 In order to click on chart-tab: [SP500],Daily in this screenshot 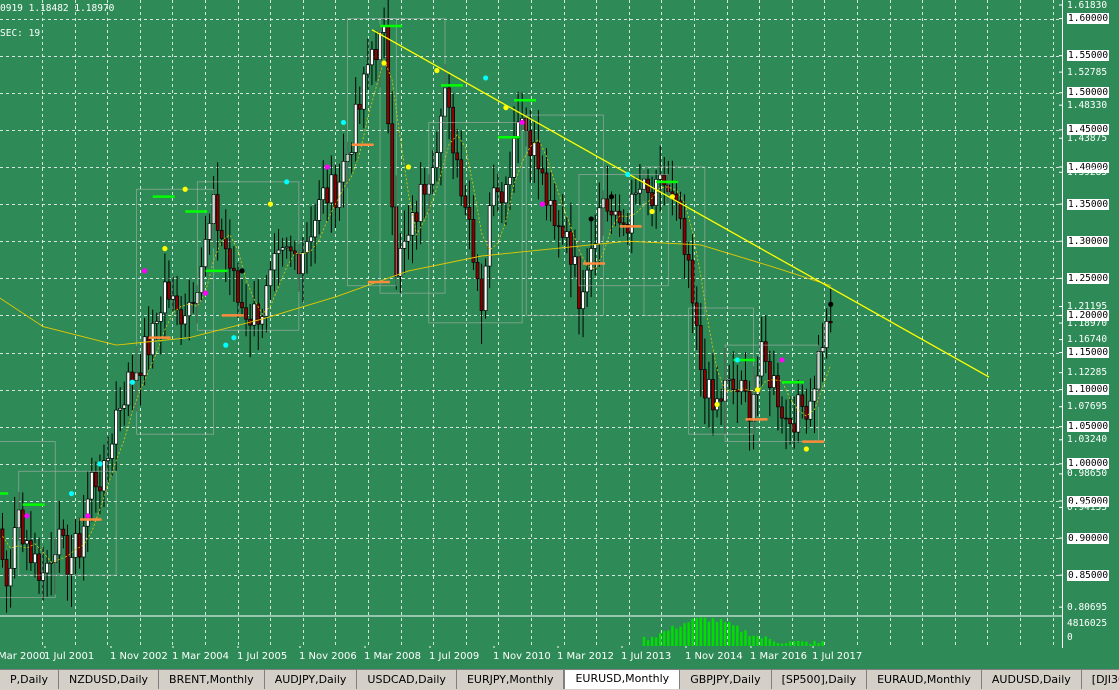, I will do `click(820, 679)`.